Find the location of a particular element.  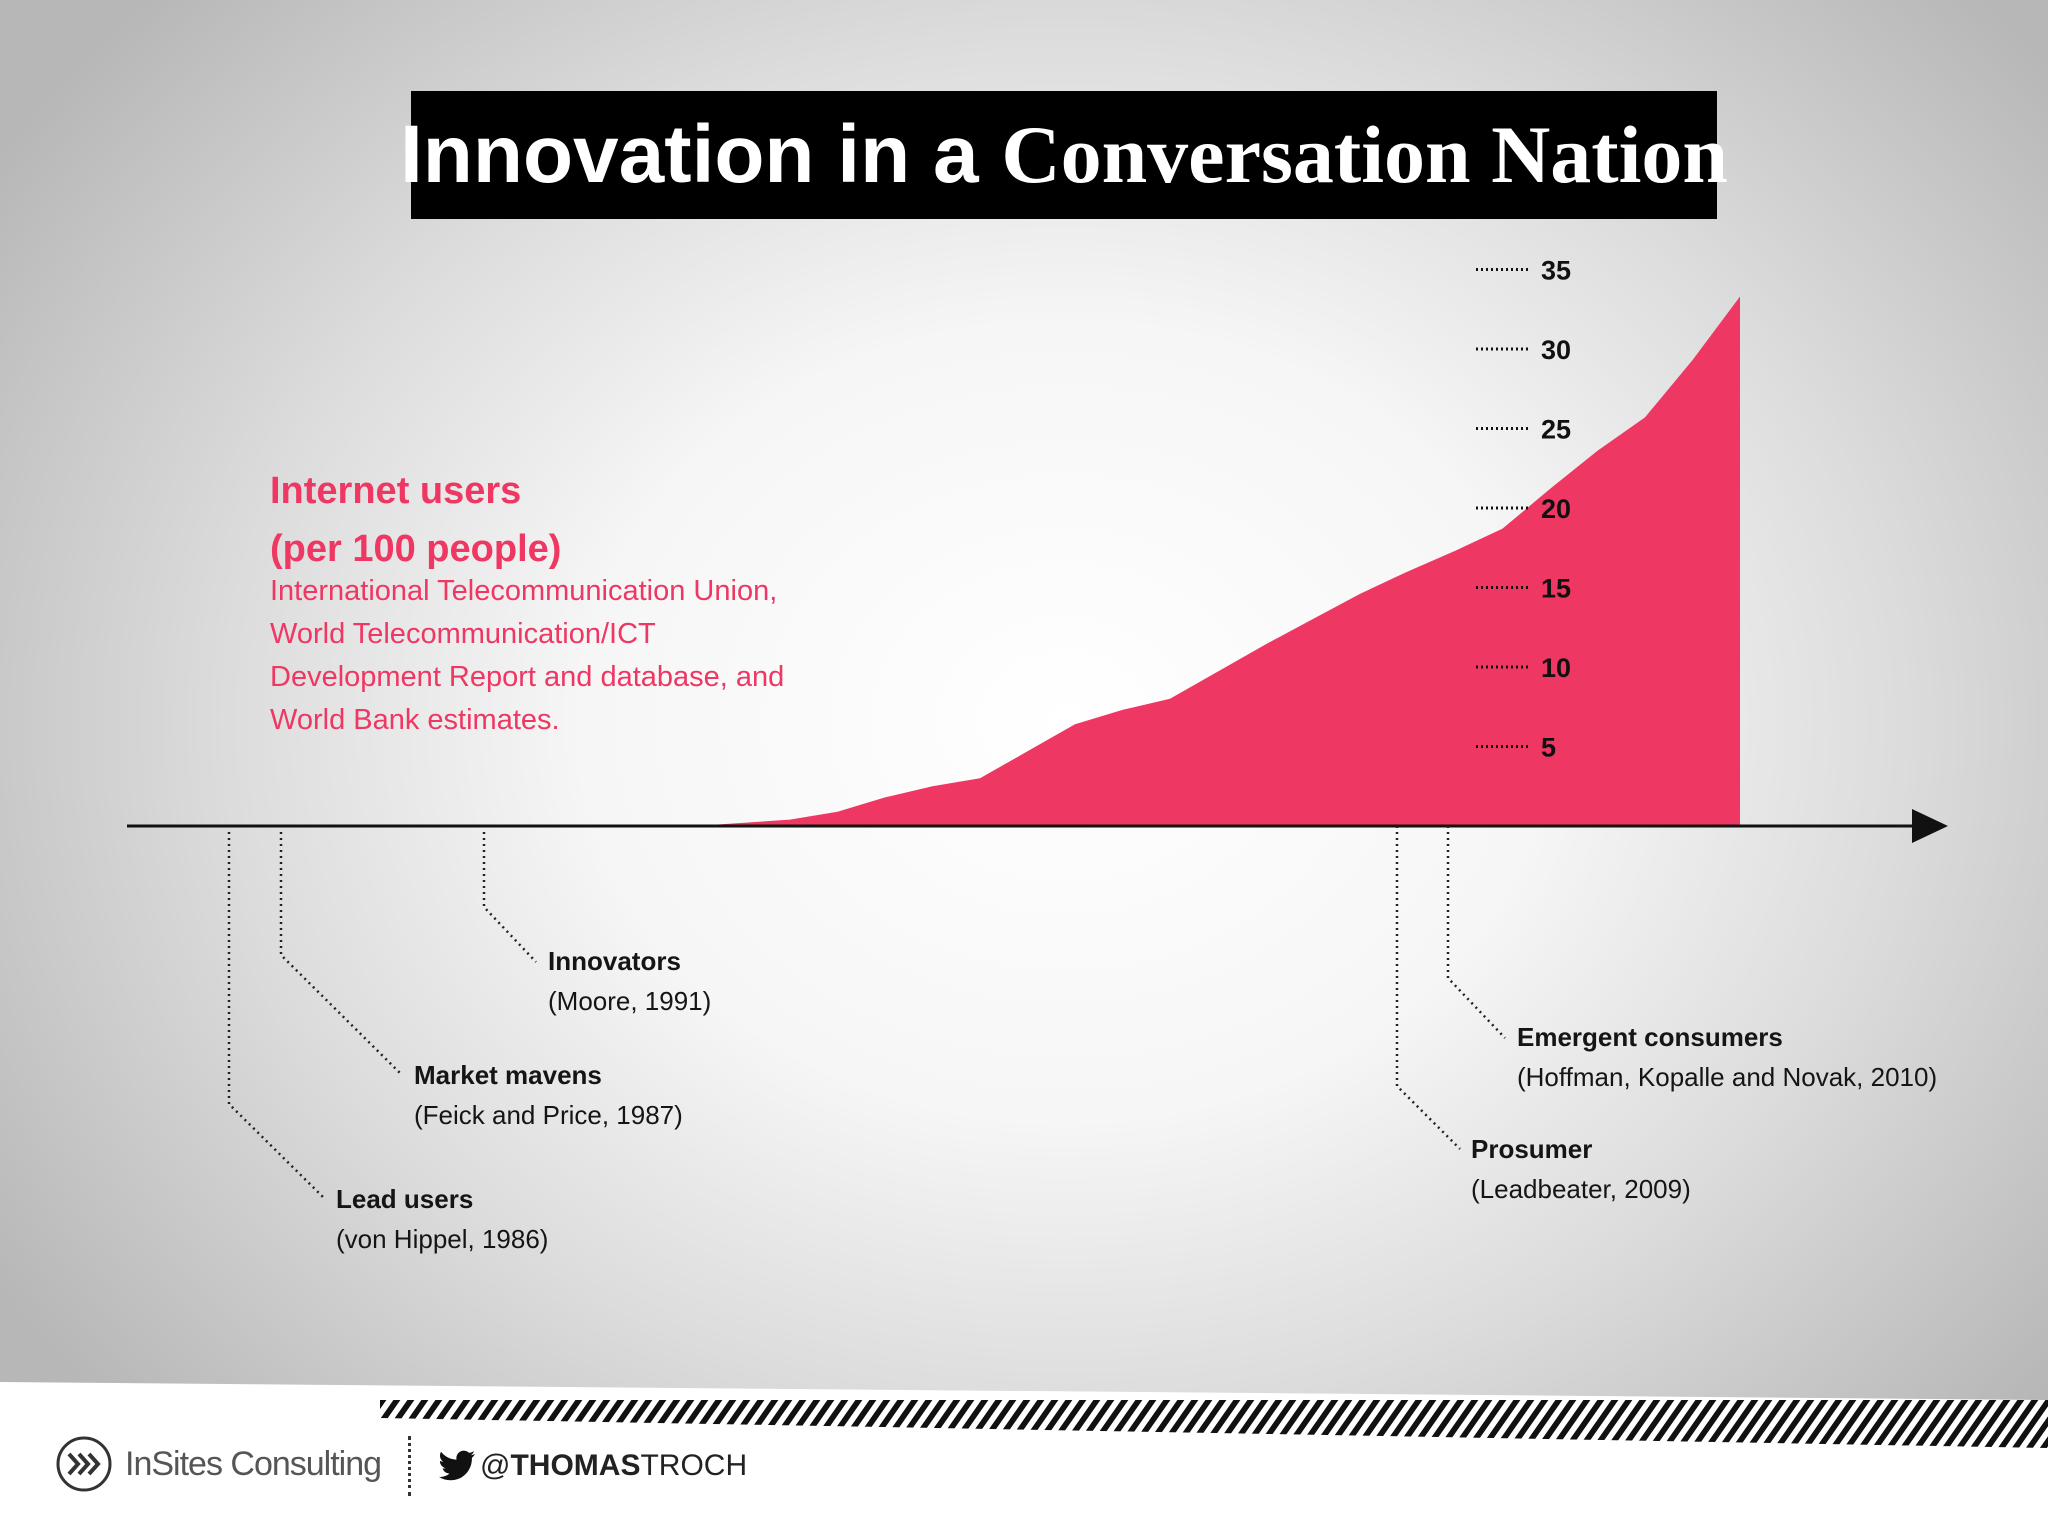

slide-title: Innovation in a Conversation Nation is located at coordinates (1064, 155).